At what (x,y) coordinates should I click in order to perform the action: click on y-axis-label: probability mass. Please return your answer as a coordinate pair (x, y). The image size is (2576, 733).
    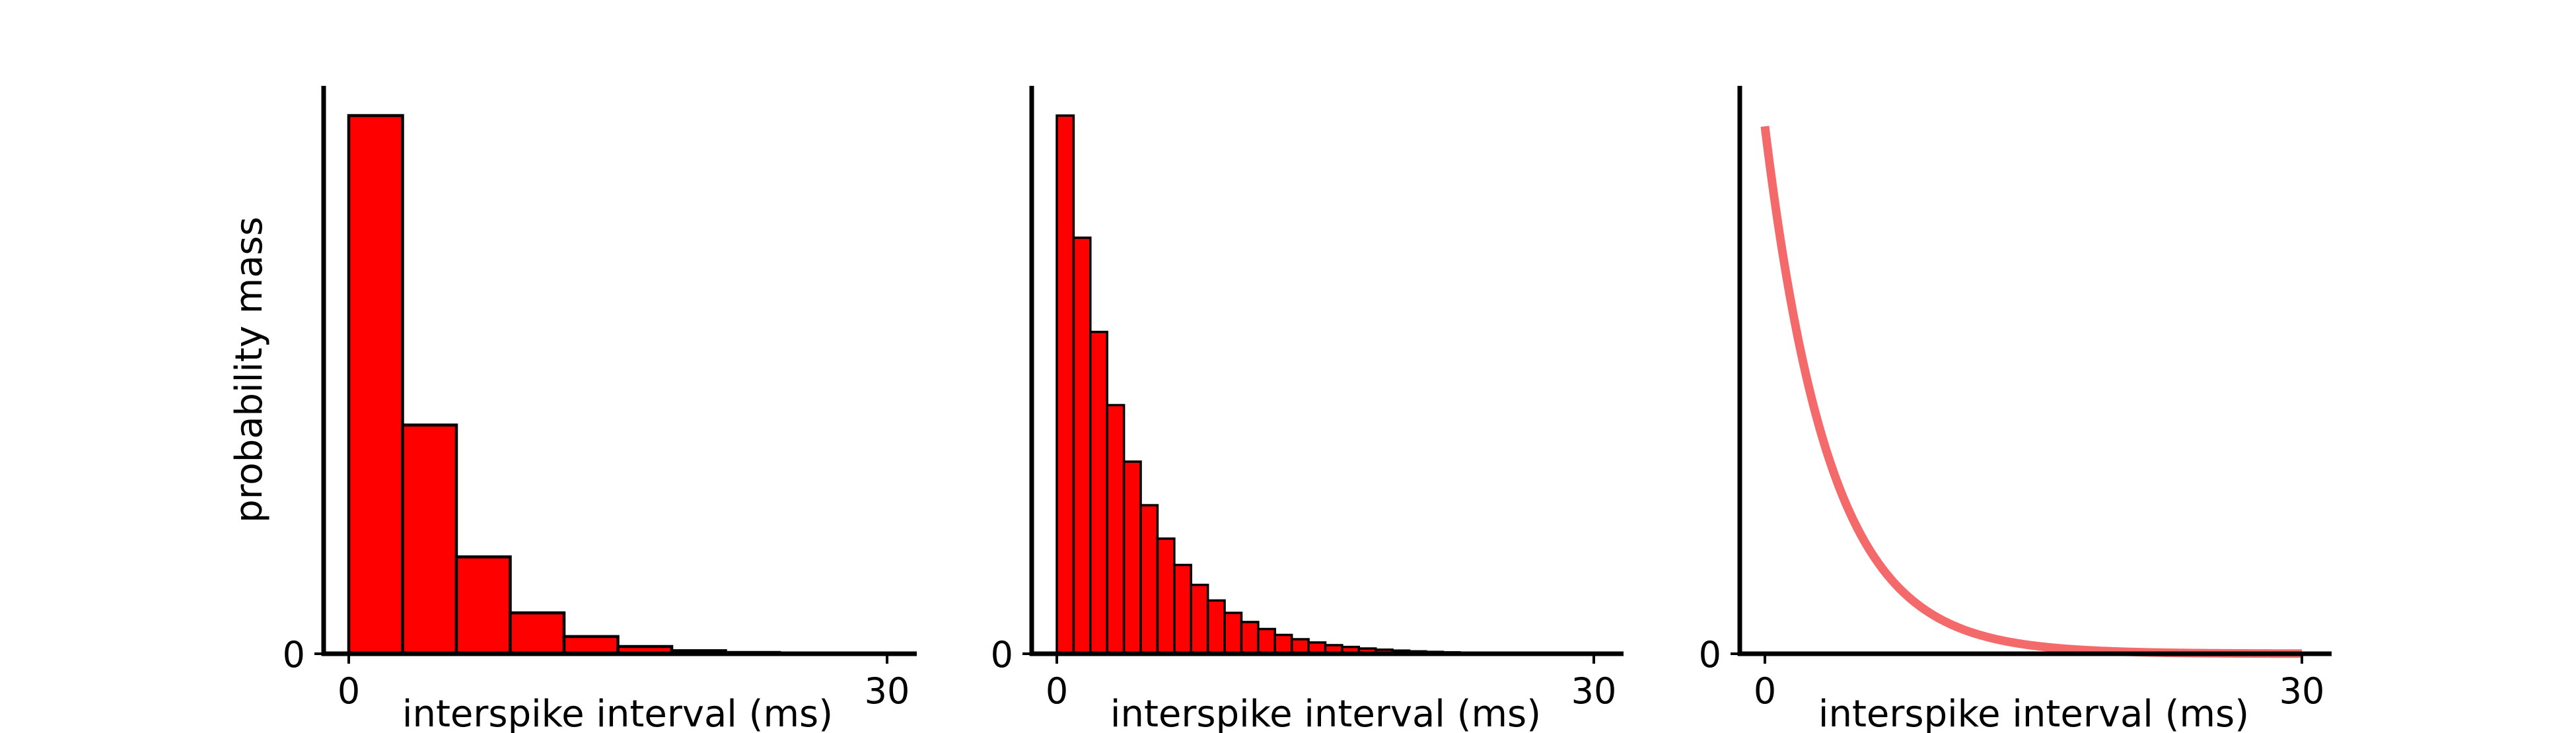
    Looking at the image, I should click on (250, 370).